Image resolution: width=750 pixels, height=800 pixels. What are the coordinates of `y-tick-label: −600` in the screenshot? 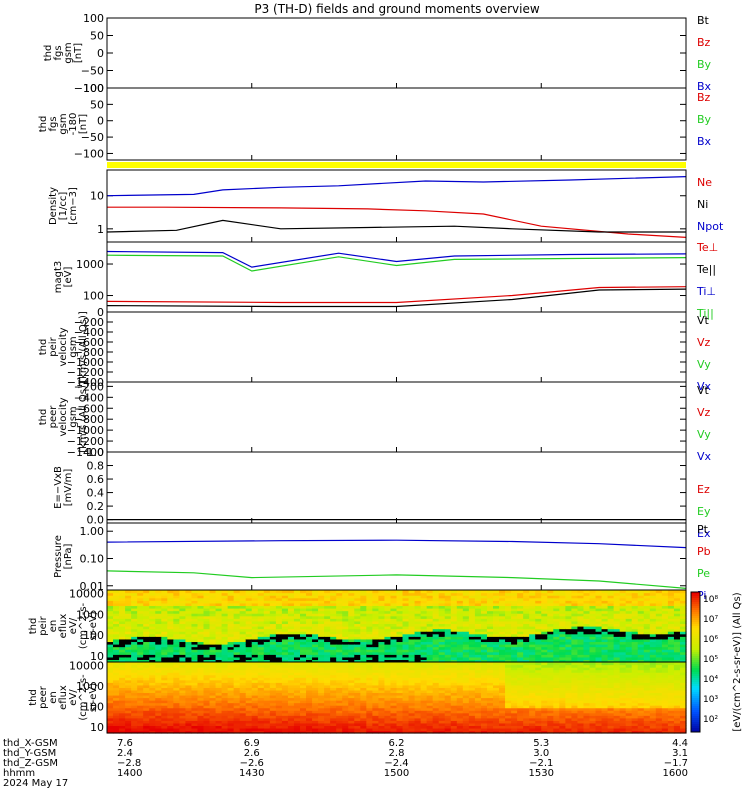 It's located at (89, 408).